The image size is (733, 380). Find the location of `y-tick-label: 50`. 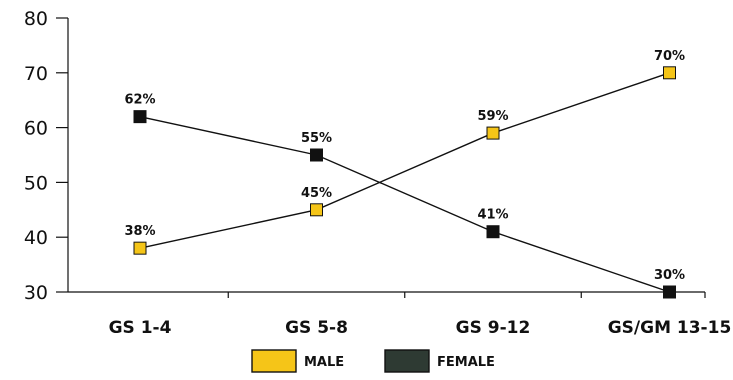

y-tick-label: 50 is located at coordinates (36, 183).